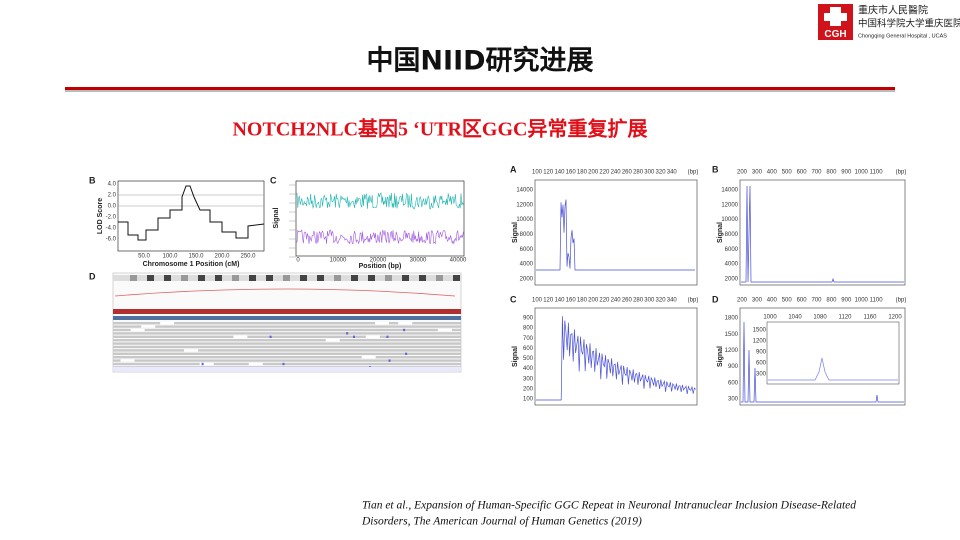 Image resolution: width=960 pixels, height=540 pixels. What do you see at coordinates (833, 369) in the screenshot?
I see `inset-trace` at bounding box center [833, 369].